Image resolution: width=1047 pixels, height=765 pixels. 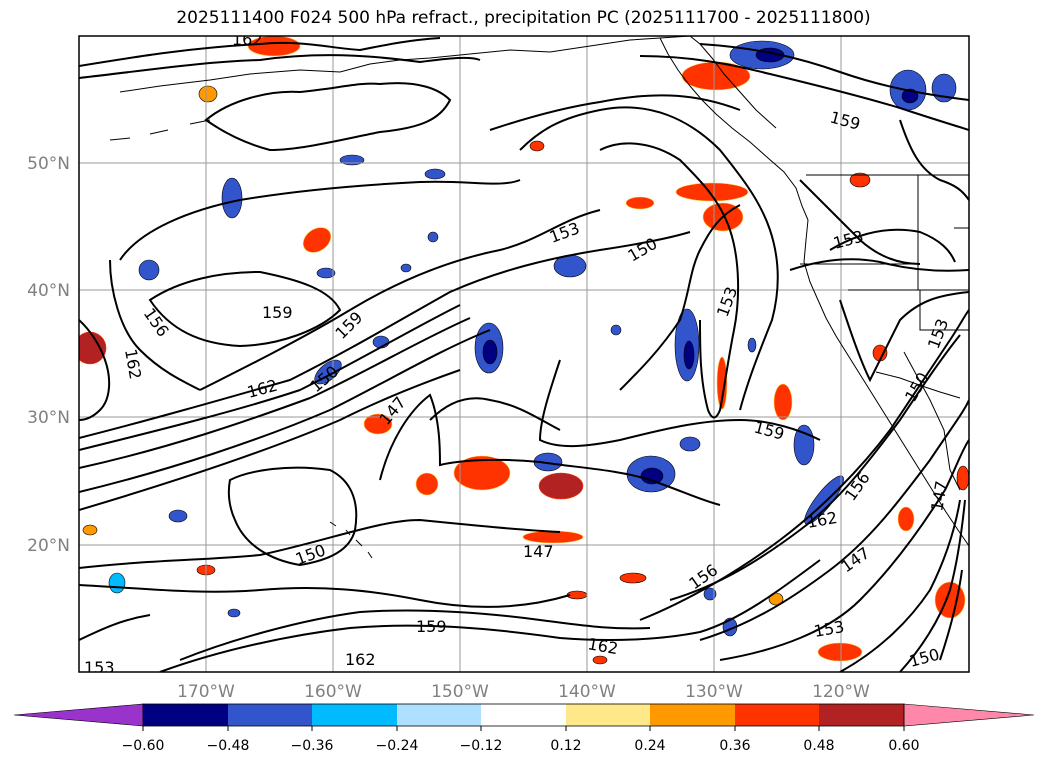 What do you see at coordinates (460, 692) in the screenshot?
I see `lon-tick-label: 150°W` at bounding box center [460, 692].